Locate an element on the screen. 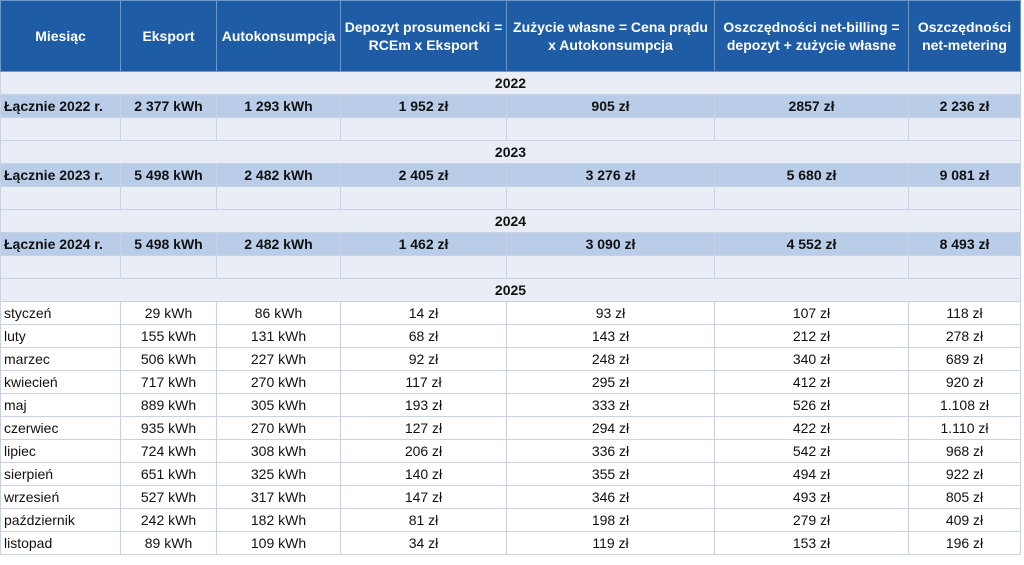  value-cell: 724 kWh is located at coordinates (168, 451).